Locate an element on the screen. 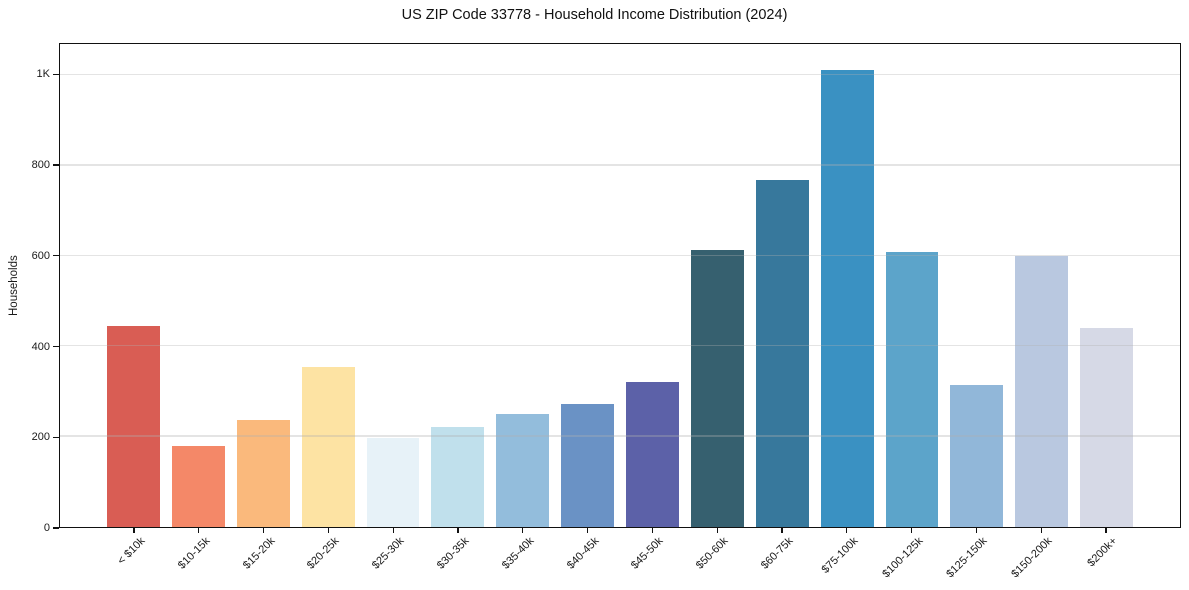 The image size is (1189, 590). y-tick-label: 200 is located at coordinates (40, 437).